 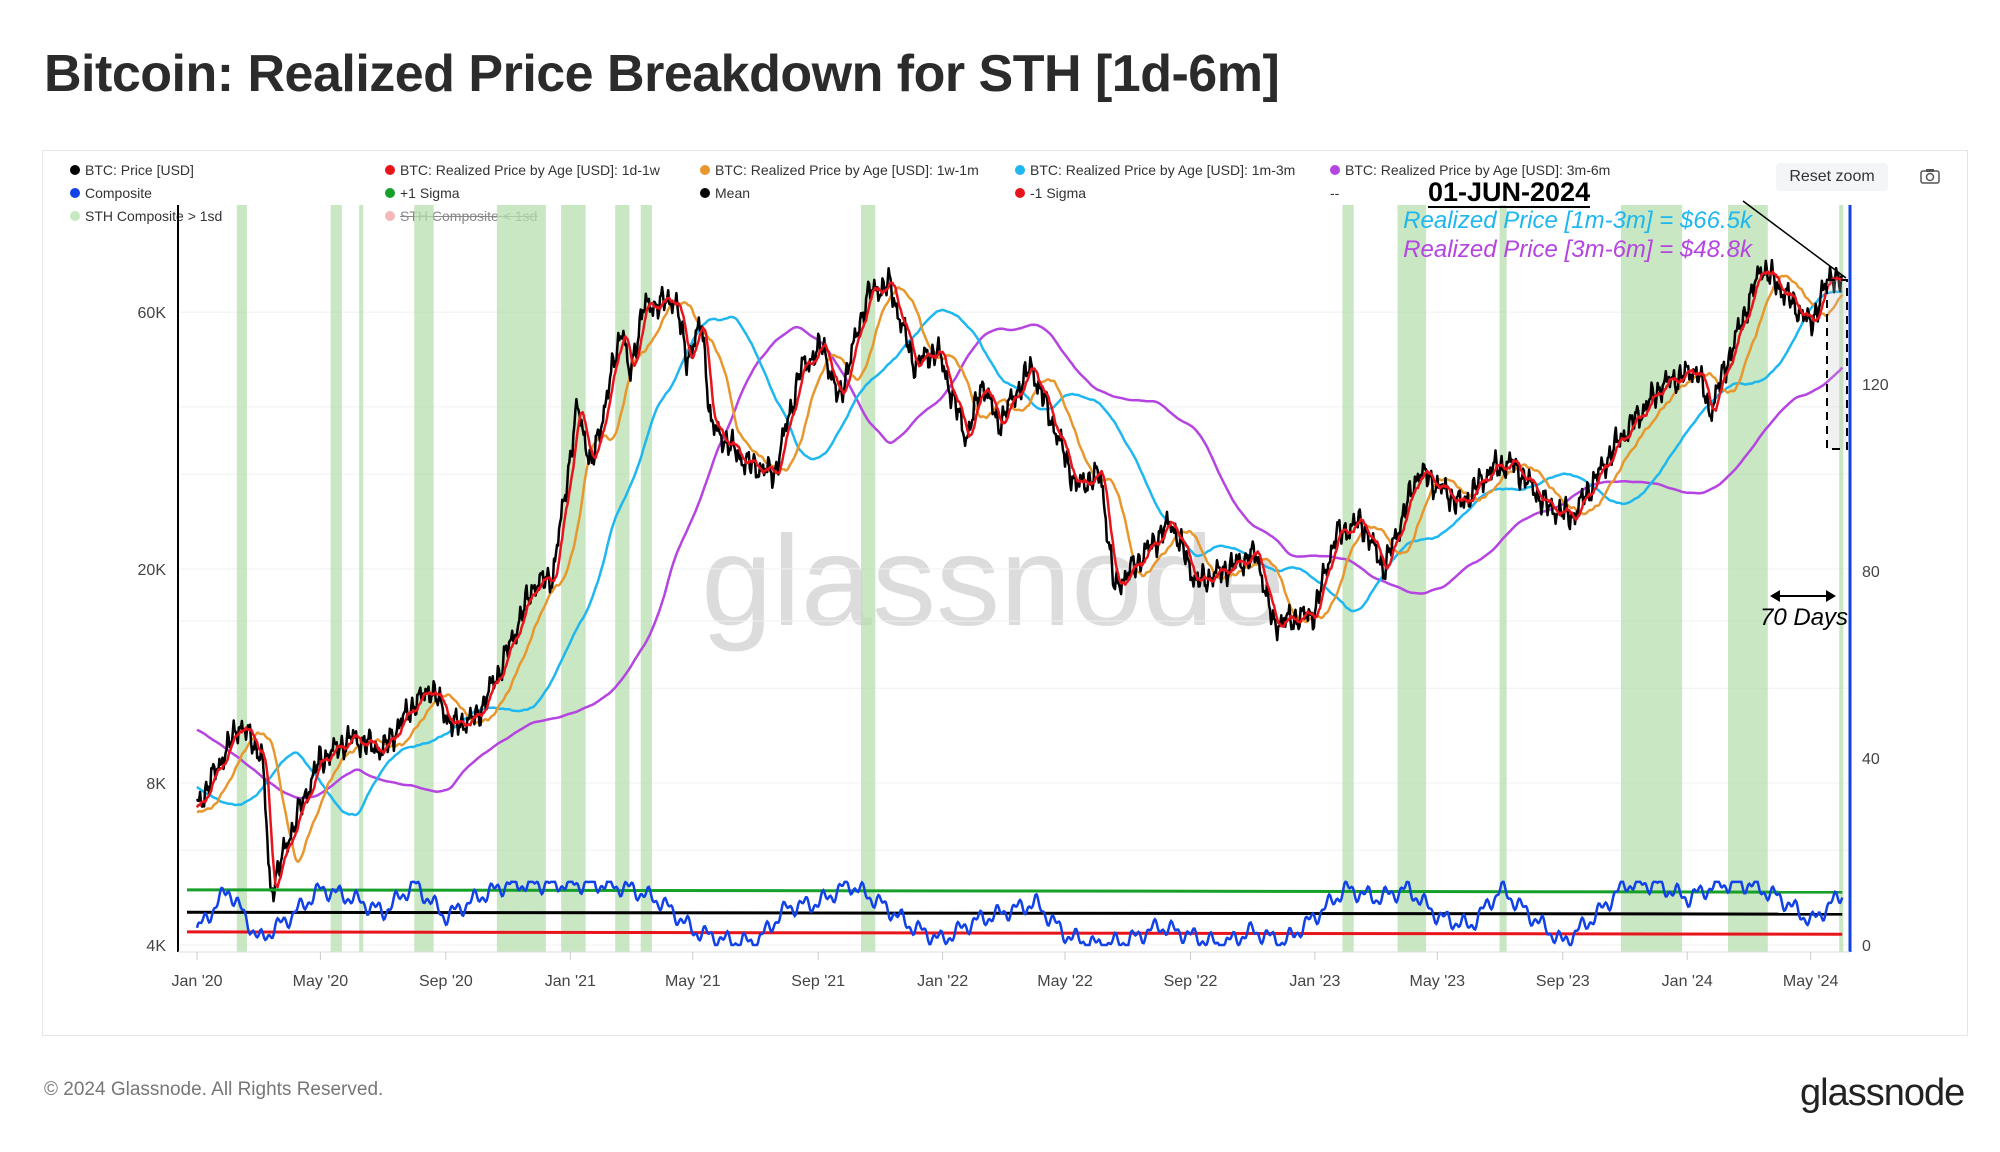 I want to click on y-left-tick-label: 60K, so click(x=152, y=313).